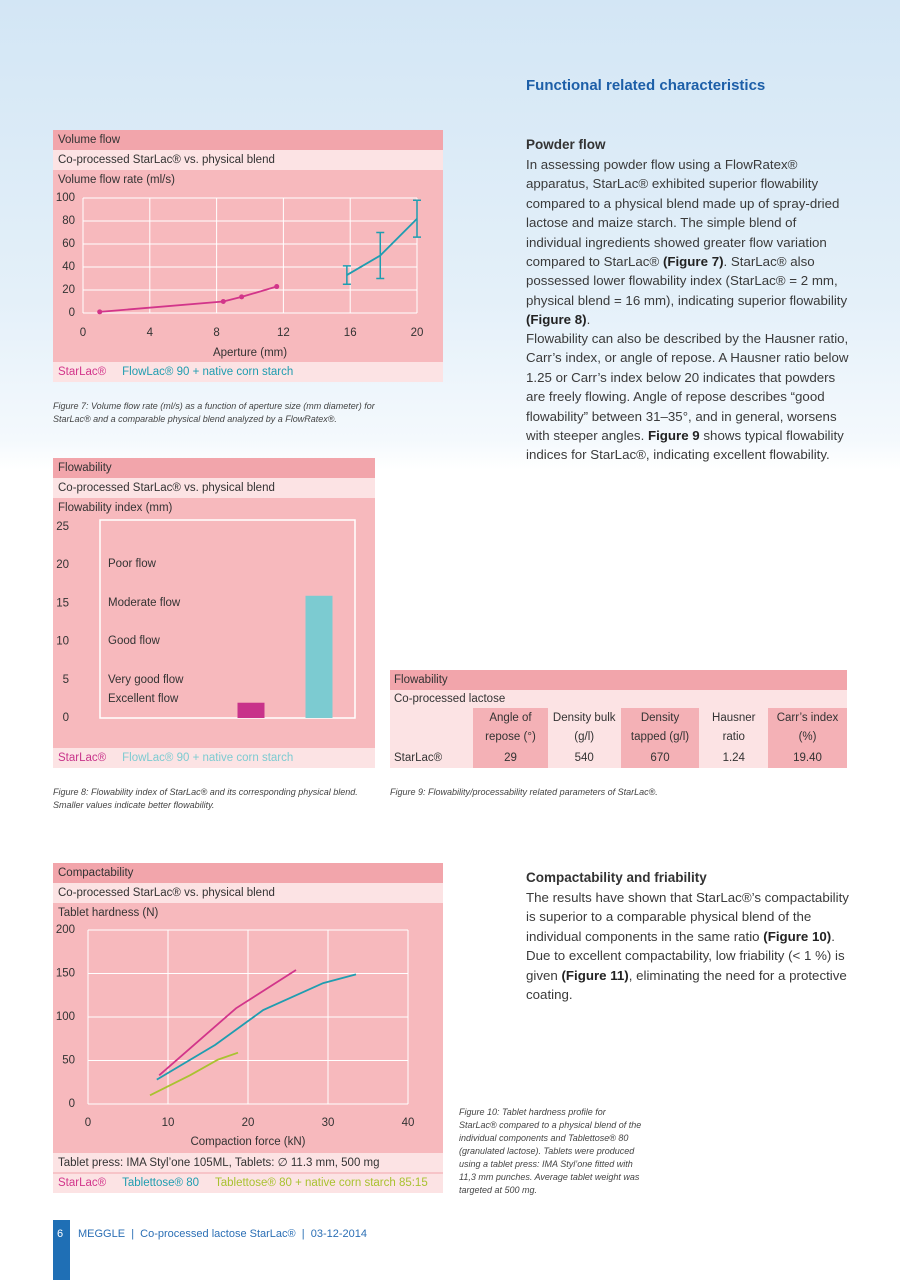  What do you see at coordinates (660, 728) in the screenshot?
I see `header-cell: Density tapped (g/l)` at bounding box center [660, 728].